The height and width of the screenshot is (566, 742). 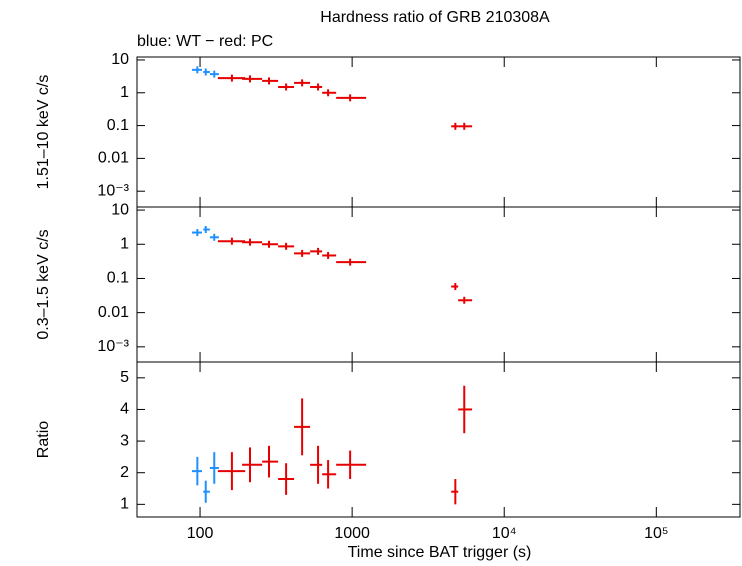 What do you see at coordinates (205, 41) in the screenshot?
I see `chart-subtitle: blue: WT − red: PC` at bounding box center [205, 41].